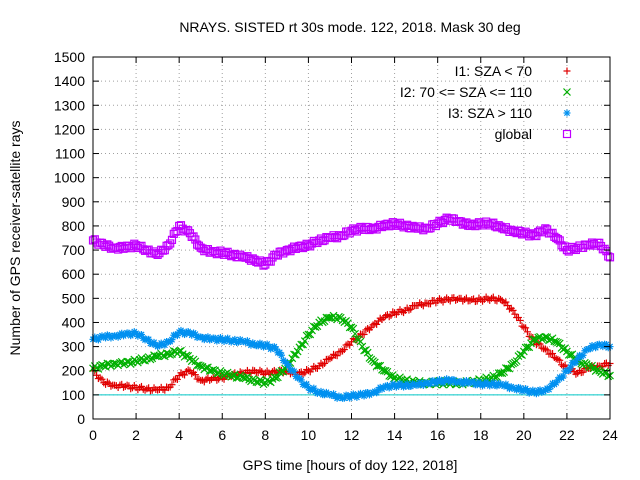  Describe the element at coordinates (74, 322) in the screenshot. I see `y-tick-label: 400` at that location.